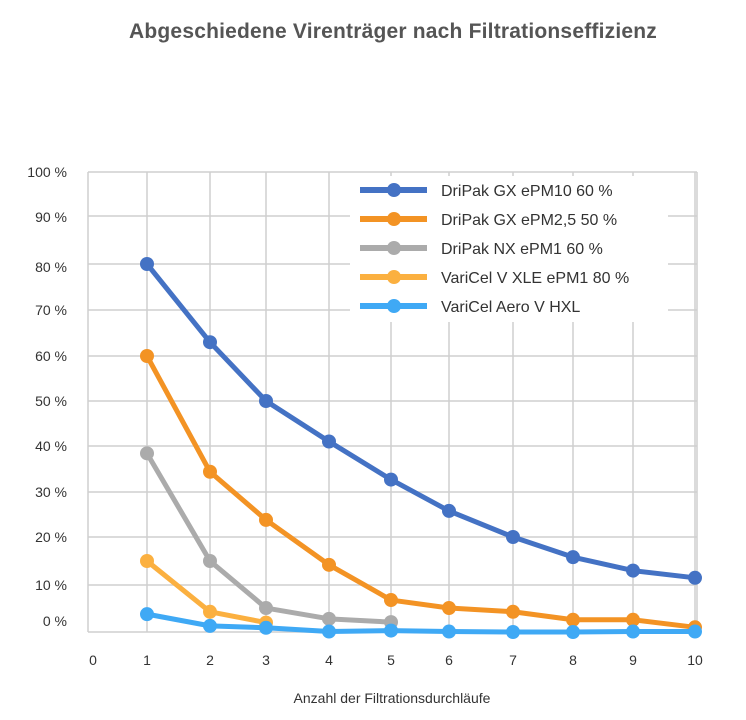 This screenshot has width=746, height=720. I want to click on x-tick-label: 7, so click(513, 660).